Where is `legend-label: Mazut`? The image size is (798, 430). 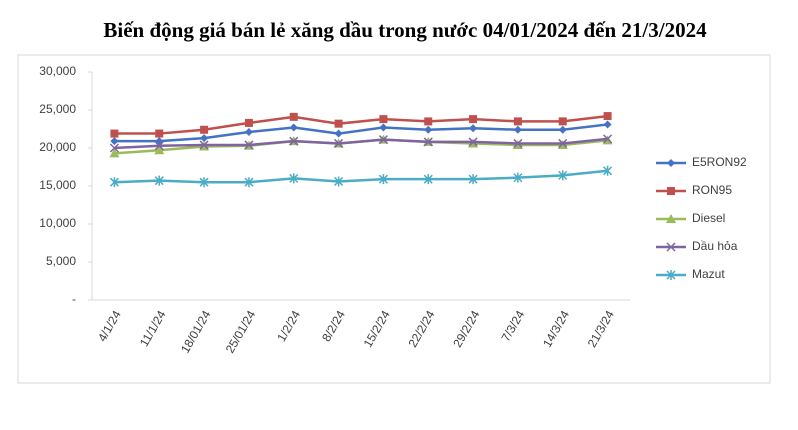
legend-label: Mazut is located at coordinates (708, 274).